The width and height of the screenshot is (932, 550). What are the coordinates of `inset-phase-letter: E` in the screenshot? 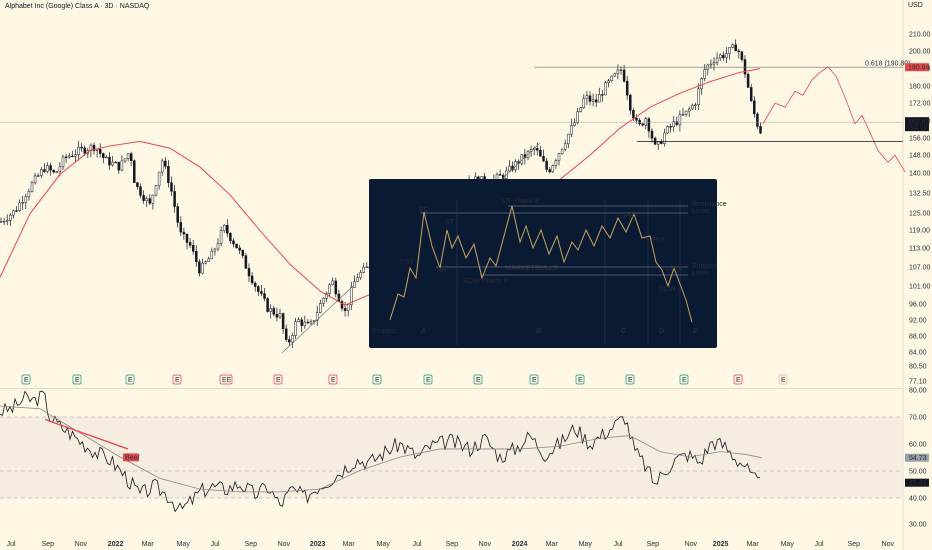 It's located at (695, 331).